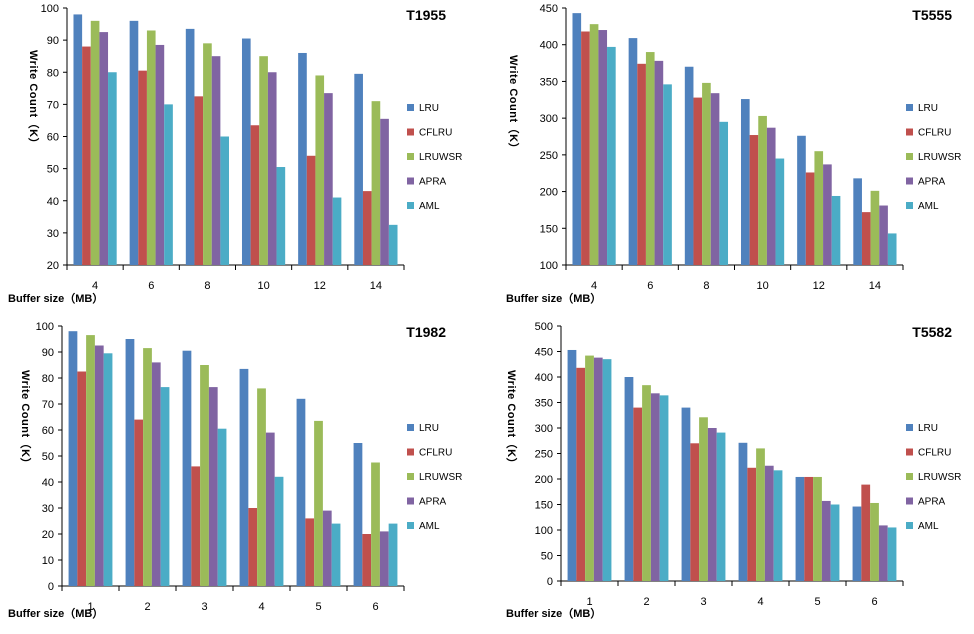  Describe the element at coordinates (544, 506) in the screenshot. I see `y-tick-label: 150` at that location.